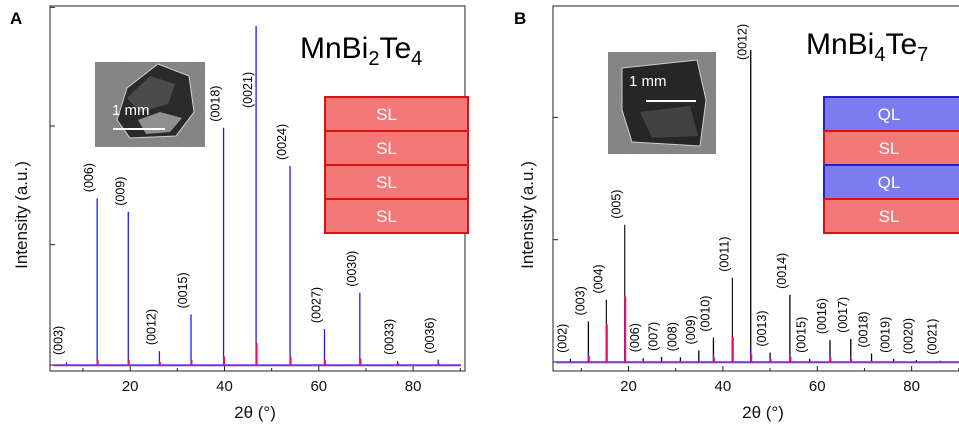  Describe the element at coordinates (282, 142) in the screenshot. I see `peak-label: (0024)` at that location.